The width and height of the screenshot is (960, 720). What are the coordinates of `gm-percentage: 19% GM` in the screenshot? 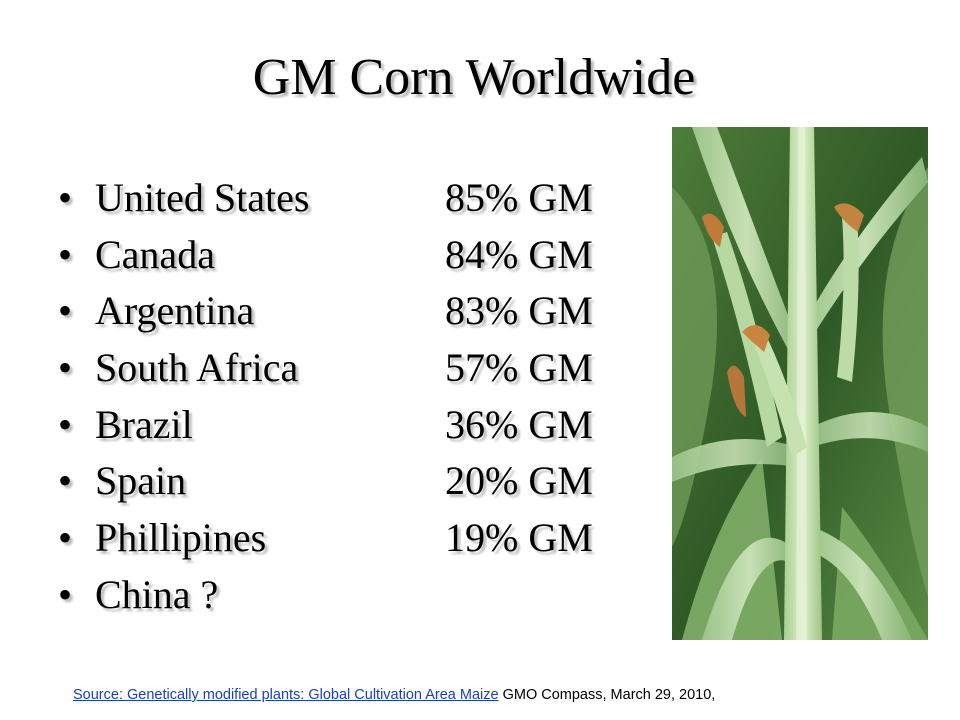 It's located at (519, 538).